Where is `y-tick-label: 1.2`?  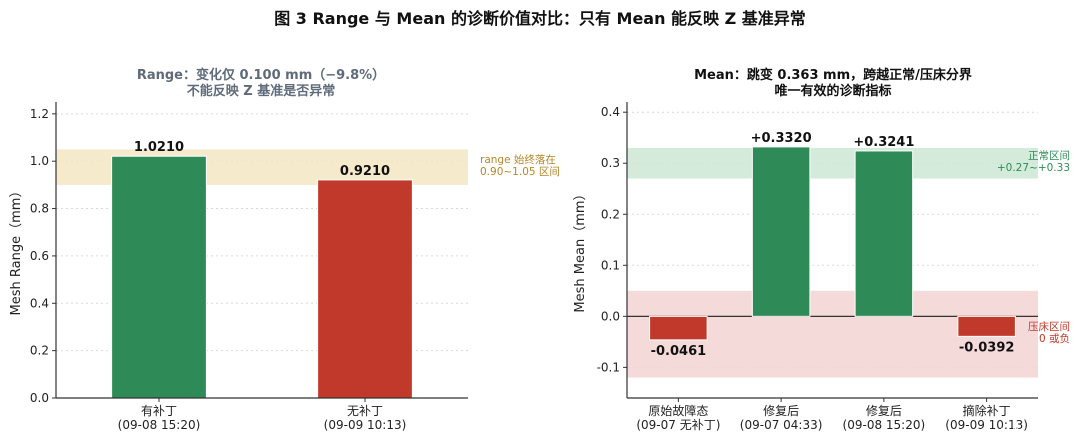 y-tick-label: 1.2 is located at coordinates (39, 114).